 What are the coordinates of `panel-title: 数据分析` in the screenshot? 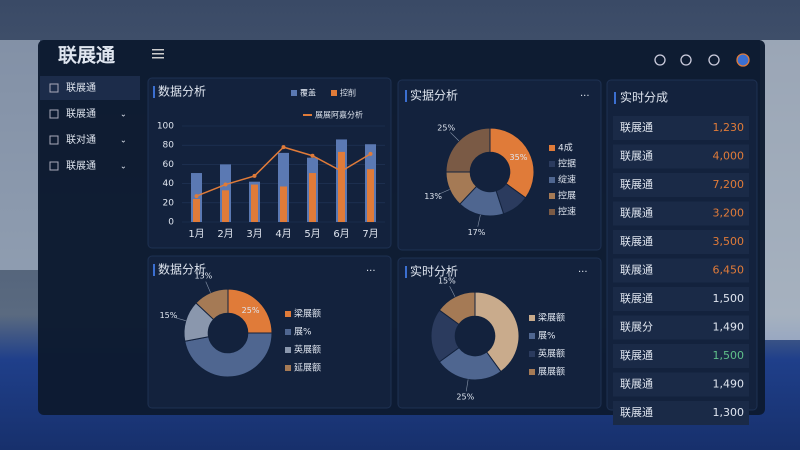 It's located at (182, 91).